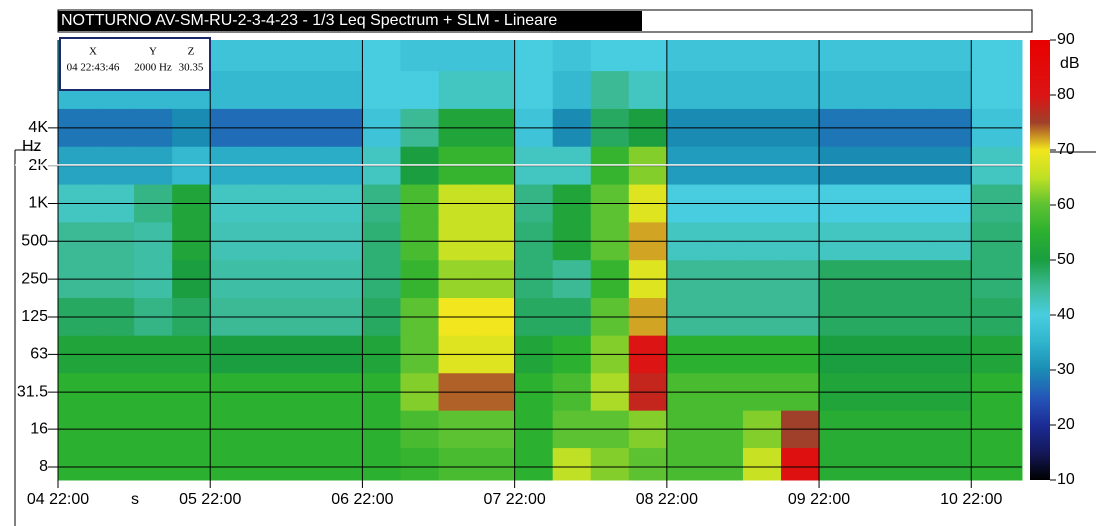 The width and height of the screenshot is (1096, 526). What do you see at coordinates (39, 428) in the screenshot?
I see `y-tick-label: 16` at bounding box center [39, 428].